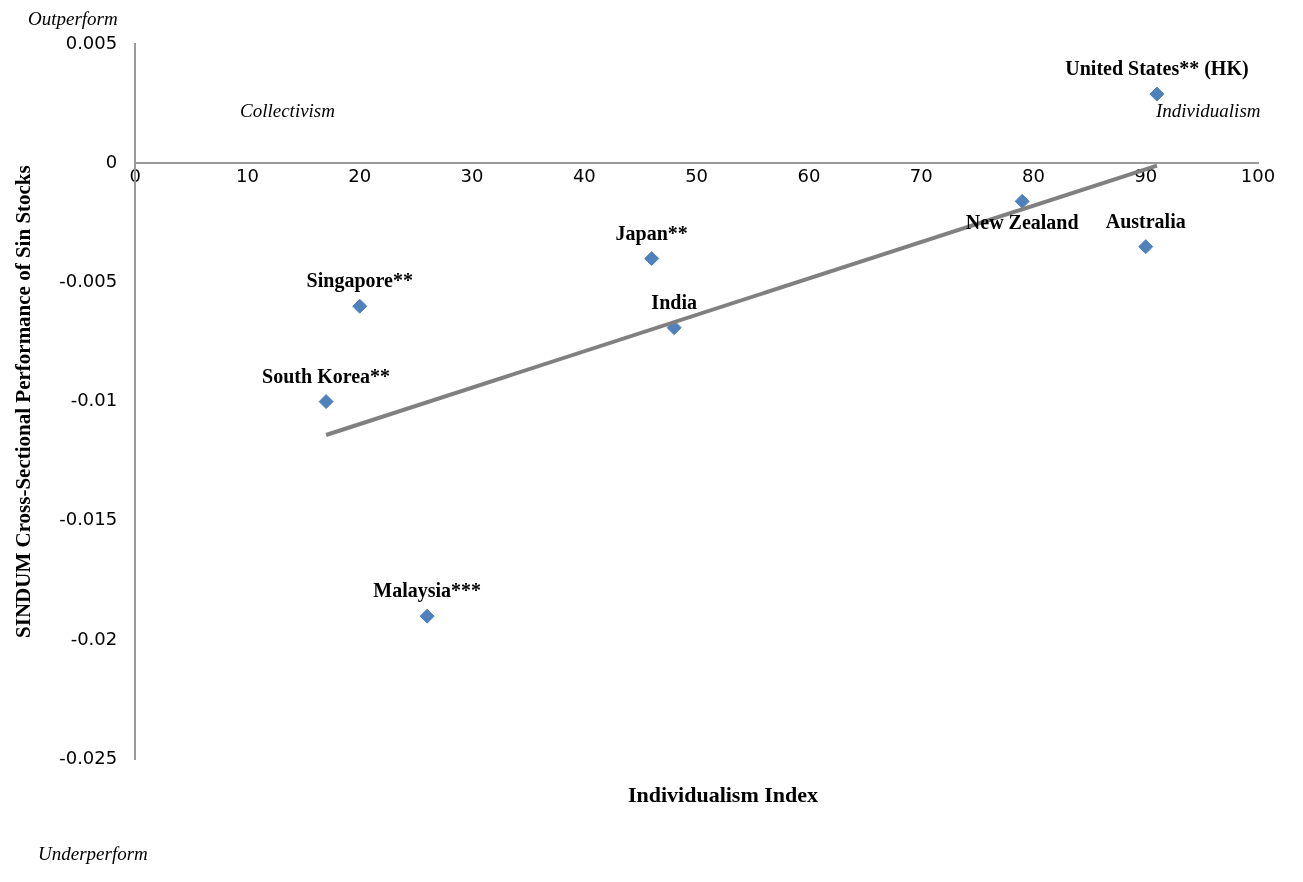  Describe the element at coordinates (88, 757) in the screenshot. I see `y-tick-label: -0.025` at that location.